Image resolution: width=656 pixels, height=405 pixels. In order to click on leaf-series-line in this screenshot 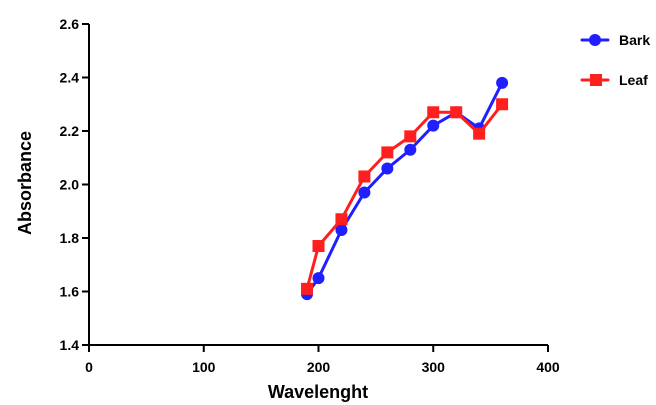, I will do `click(404, 196)`.